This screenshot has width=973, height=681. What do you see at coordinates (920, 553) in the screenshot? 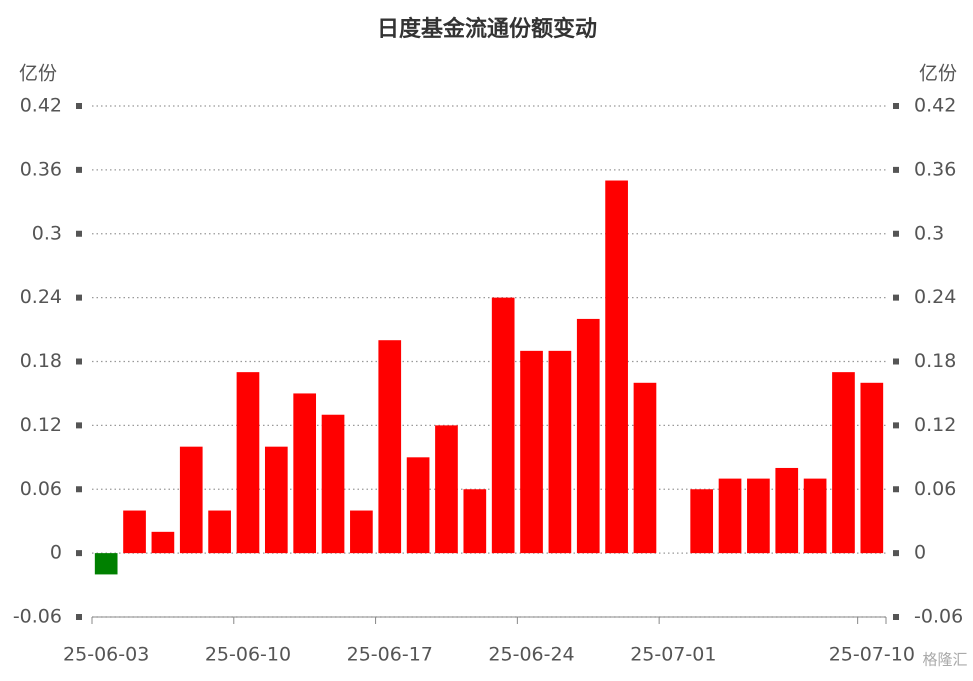
I see `y2-tick-label: 0` at bounding box center [920, 553].